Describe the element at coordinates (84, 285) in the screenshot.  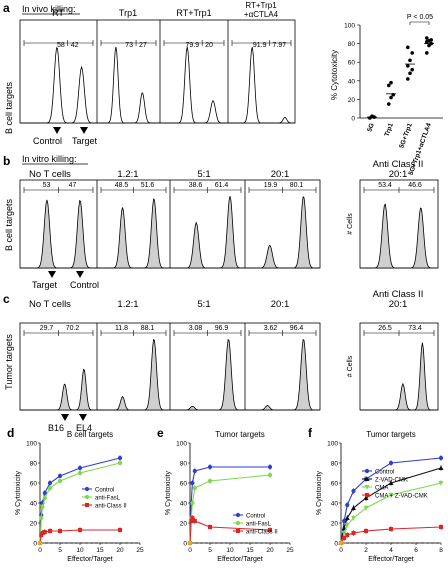
I see `arrow-label-control: Control` at that location.